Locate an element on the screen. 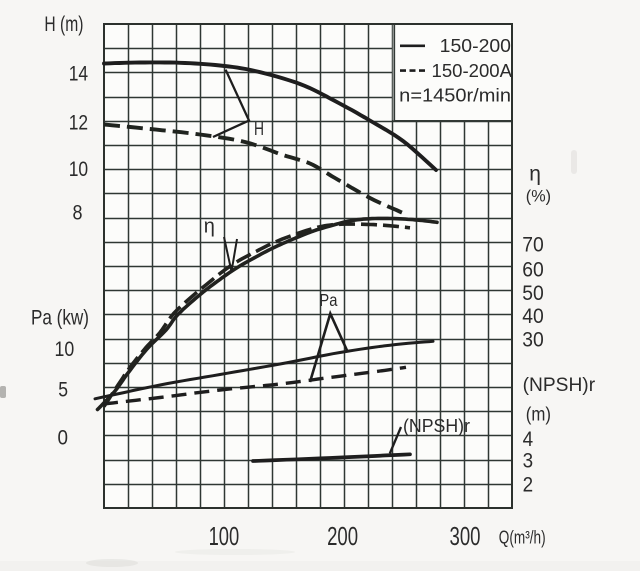 Image resolution: width=640 pixels, height=571 pixels. svg-text: 100 is located at coordinates (224, 536).